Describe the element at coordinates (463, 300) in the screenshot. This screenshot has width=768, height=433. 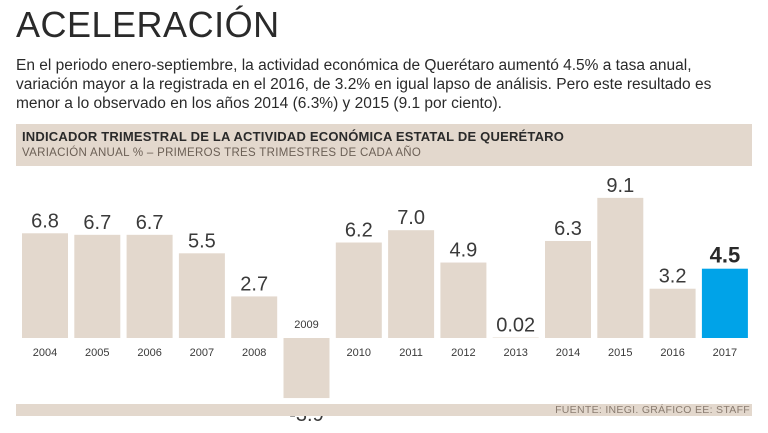
I see `bar-2012` at that location.